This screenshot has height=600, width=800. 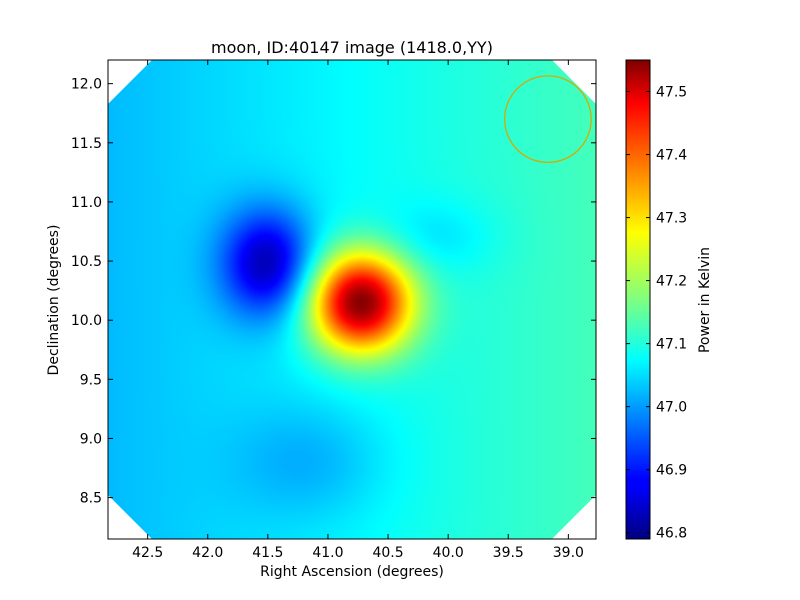 What do you see at coordinates (508, 553) in the screenshot?
I see `x-tick-label: 39.5` at bounding box center [508, 553].